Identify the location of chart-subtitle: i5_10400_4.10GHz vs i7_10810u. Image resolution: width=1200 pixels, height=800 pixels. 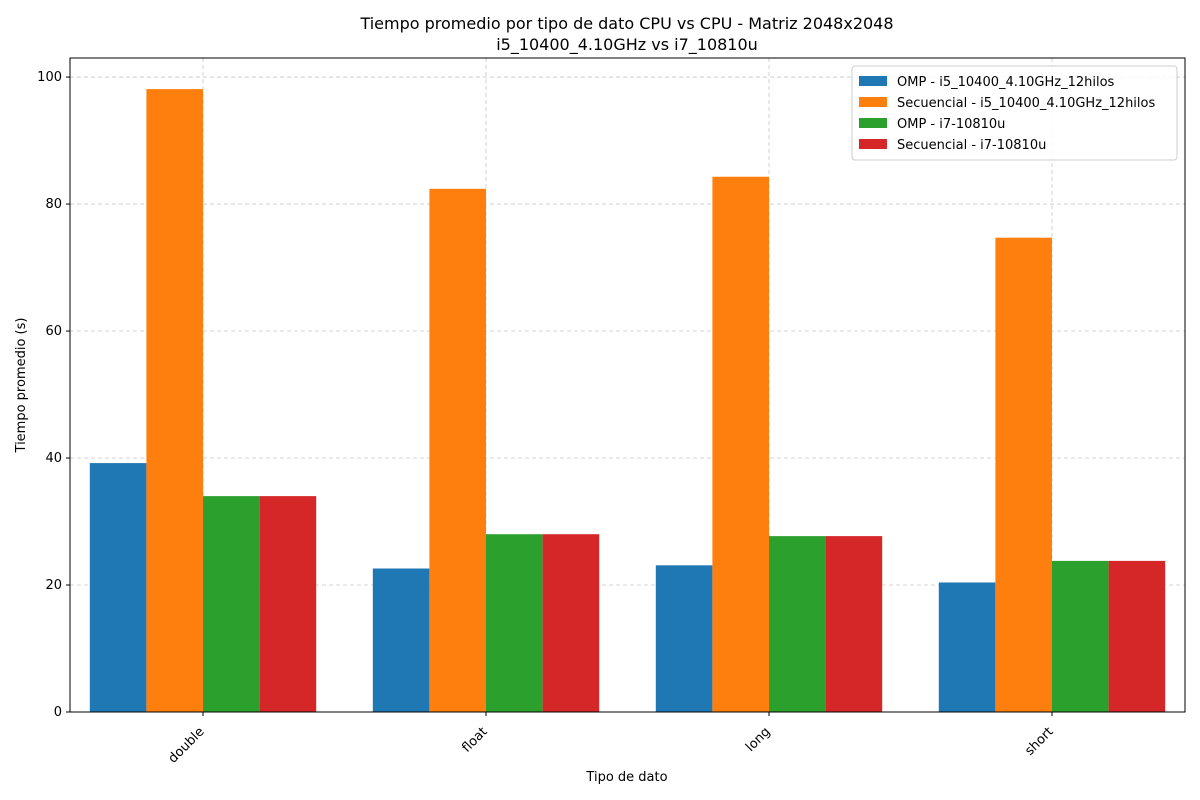
(627, 45).